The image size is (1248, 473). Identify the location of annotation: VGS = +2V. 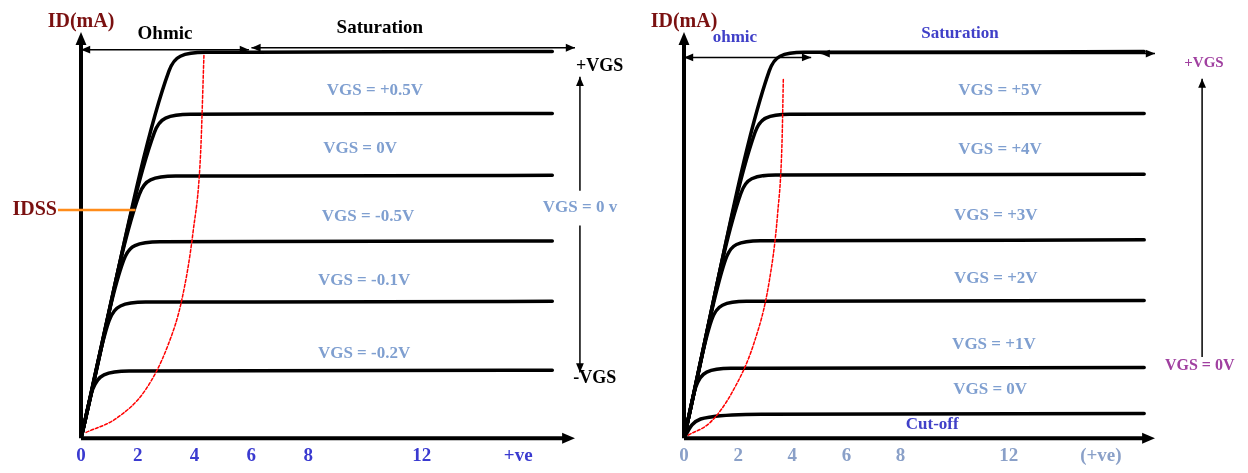
(996, 278).